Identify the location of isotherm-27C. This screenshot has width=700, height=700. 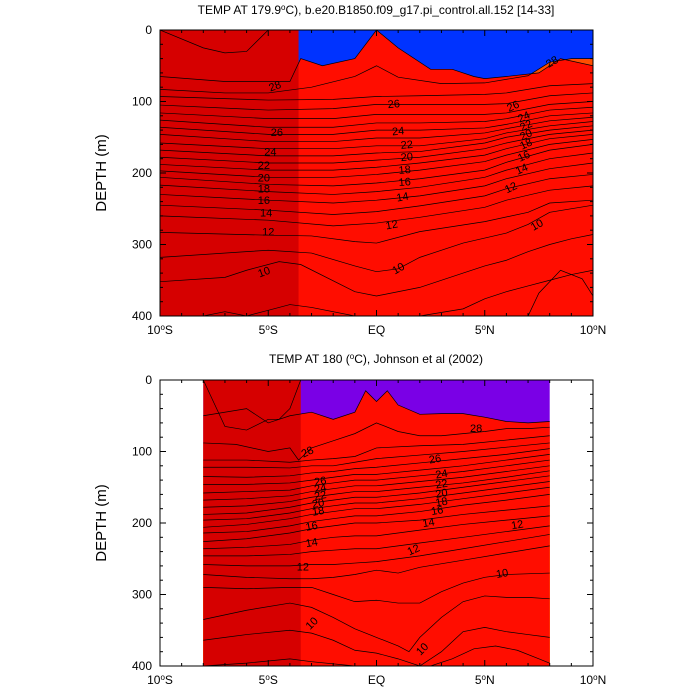
(376, 449).